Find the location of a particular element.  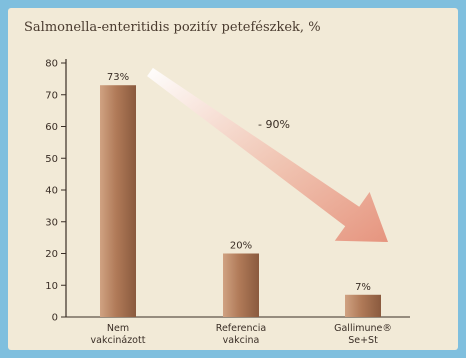

y-tick-label: 20 is located at coordinates (51, 254).